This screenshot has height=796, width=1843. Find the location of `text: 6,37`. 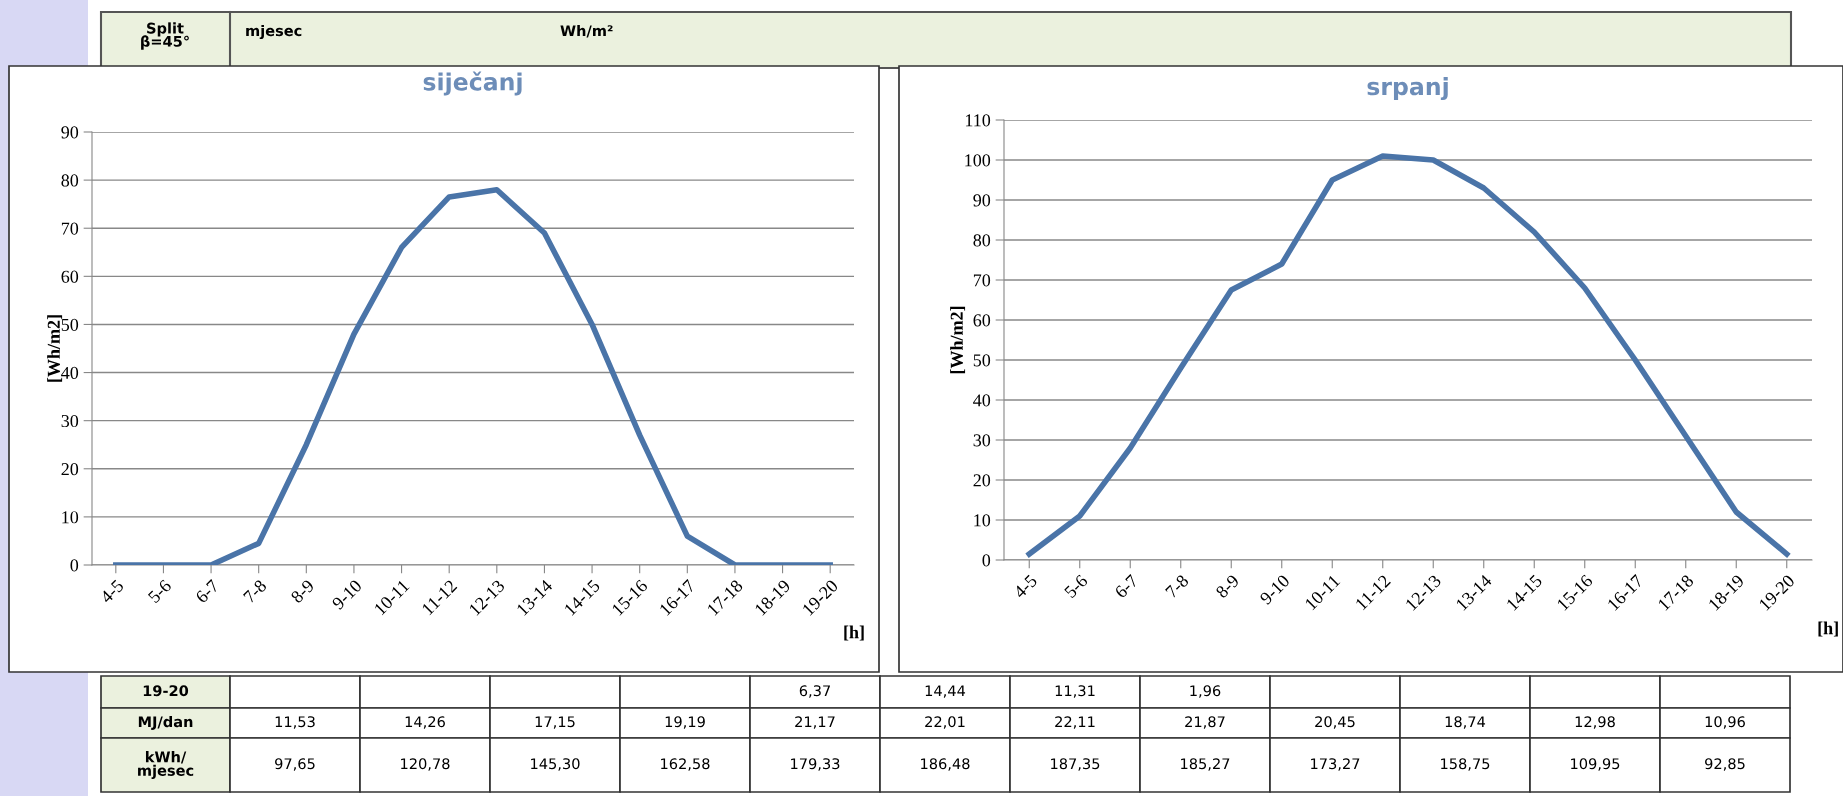

text: 6,37 is located at coordinates (814, 691).